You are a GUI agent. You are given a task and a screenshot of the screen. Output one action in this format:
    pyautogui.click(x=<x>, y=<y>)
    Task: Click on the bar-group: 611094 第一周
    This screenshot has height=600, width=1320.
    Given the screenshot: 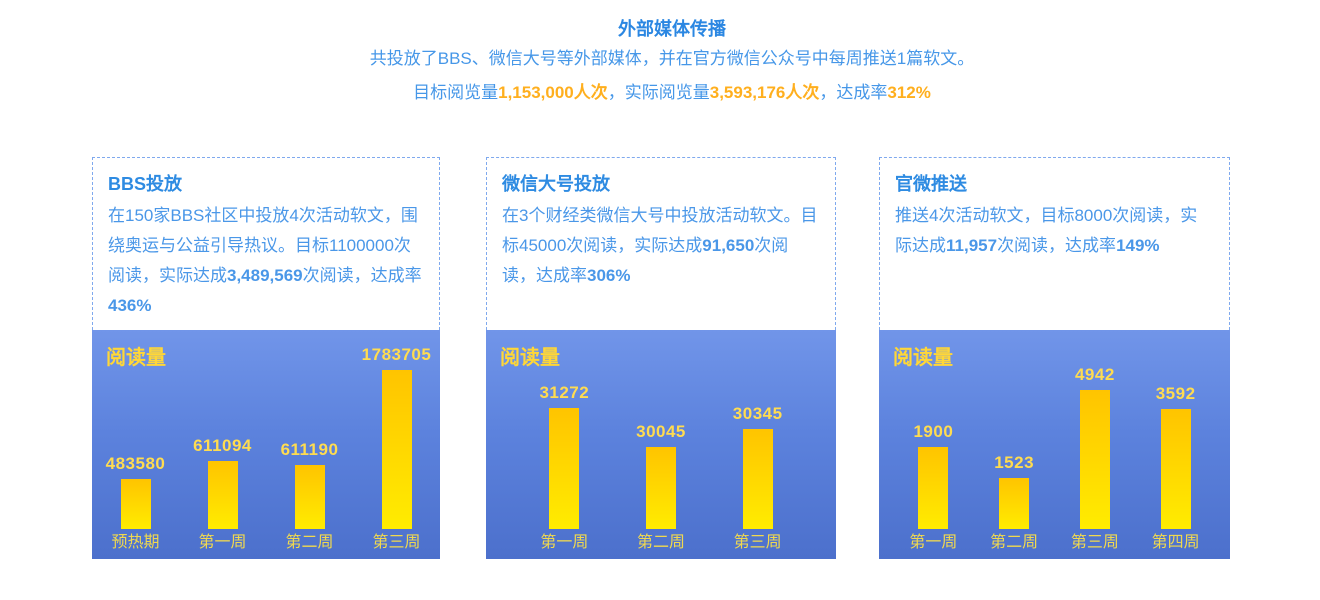 What is the action you would take?
    pyautogui.click(x=222, y=497)
    